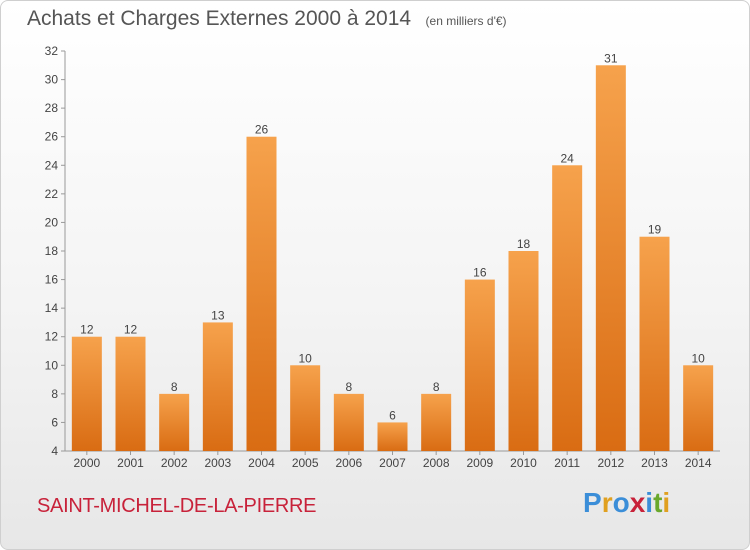 Image resolution: width=750 pixels, height=550 pixels. Describe the element at coordinates (567, 463) in the screenshot. I see `x-tick-label: 2011` at that location.